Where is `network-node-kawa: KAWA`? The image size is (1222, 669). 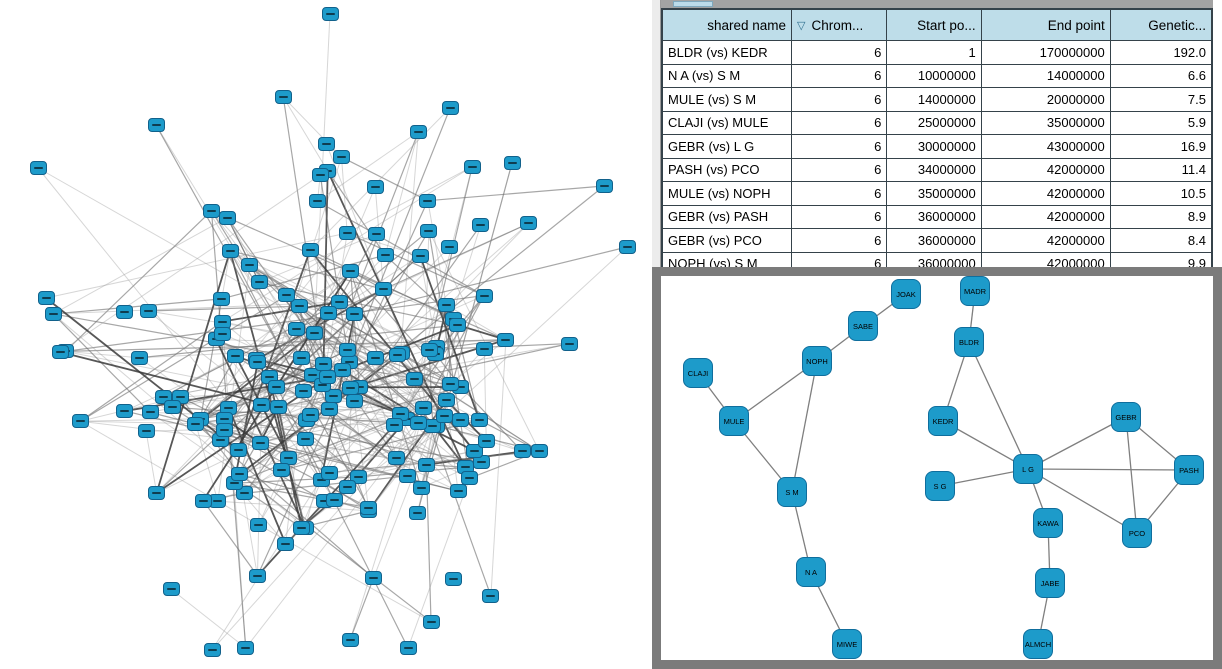
network-node-kawa: KAWA is located at coordinates (1048, 523).